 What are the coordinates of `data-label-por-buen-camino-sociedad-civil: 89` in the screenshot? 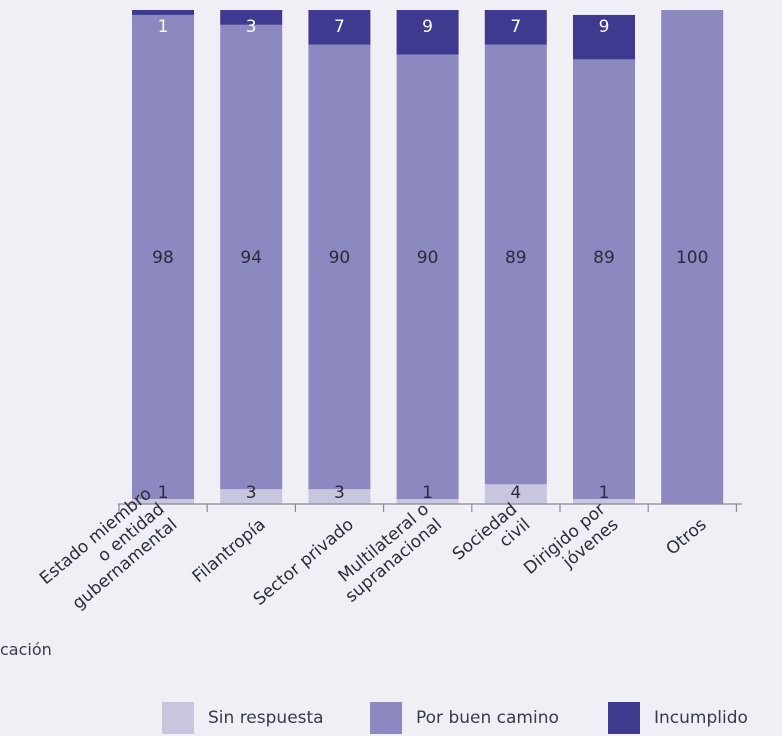 It's located at (516, 258).